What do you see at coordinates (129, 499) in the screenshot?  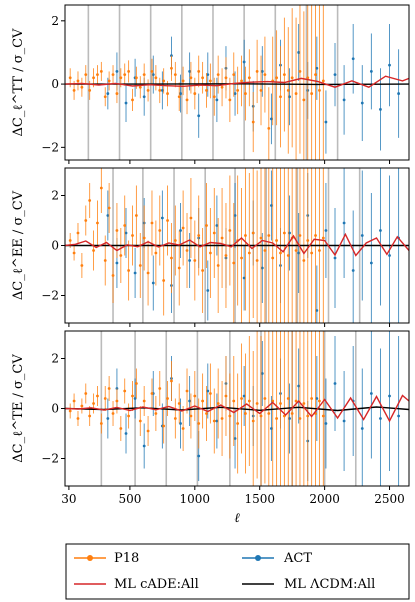 I see `x-tick-label-1: 500` at bounding box center [129, 499].